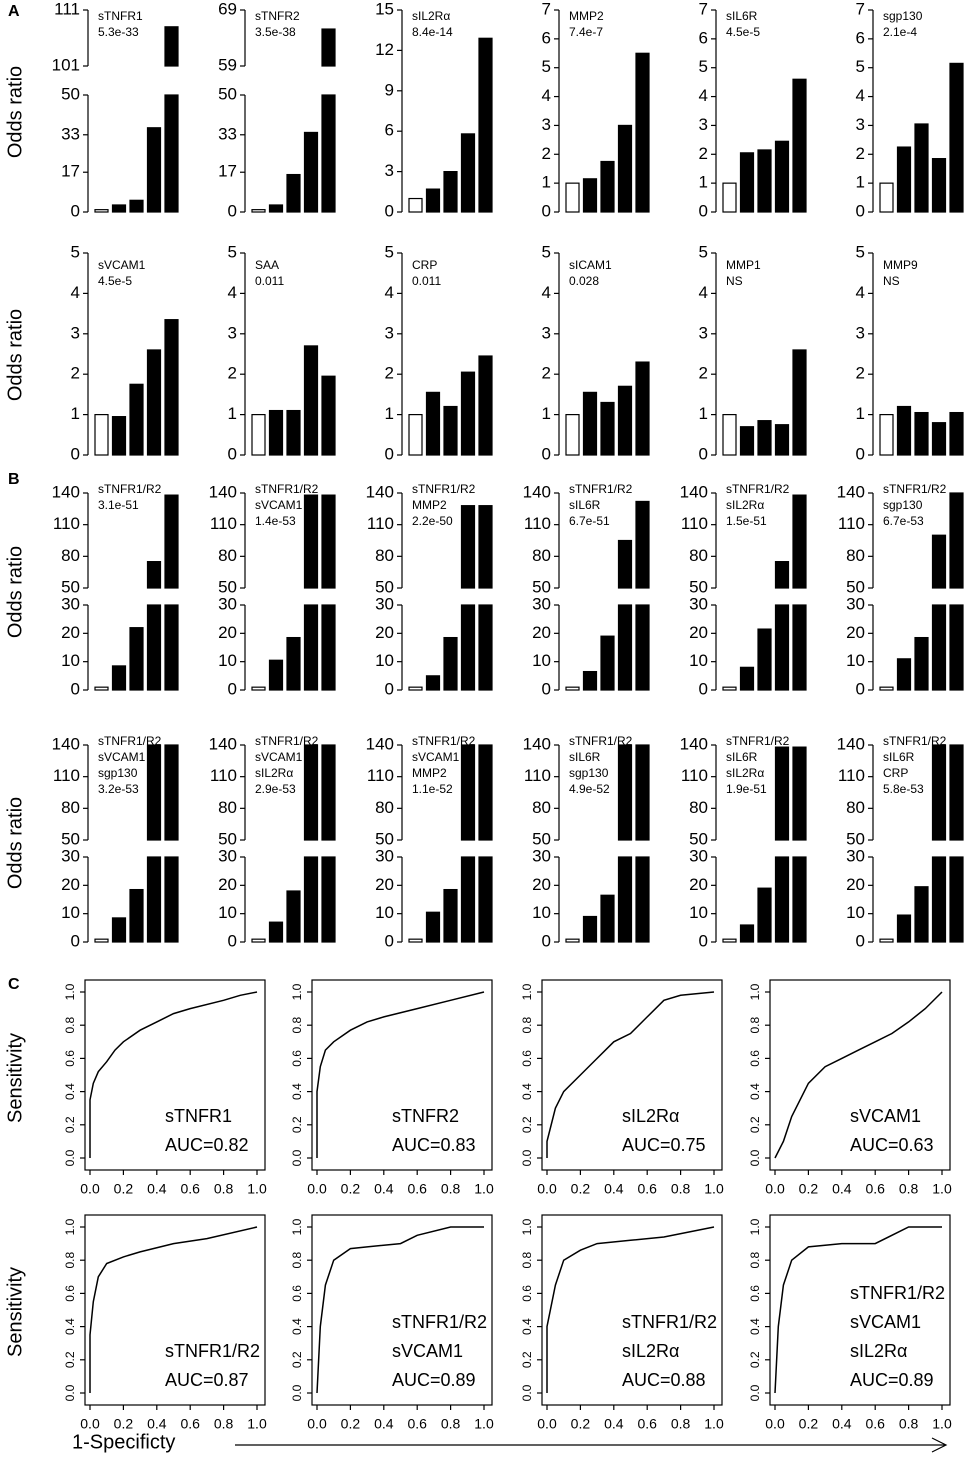 This screenshot has width=968, height=1457. What do you see at coordinates (297, 1392) in the screenshot?
I see `y-tick-label: 0.0` at bounding box center [297, 1392].